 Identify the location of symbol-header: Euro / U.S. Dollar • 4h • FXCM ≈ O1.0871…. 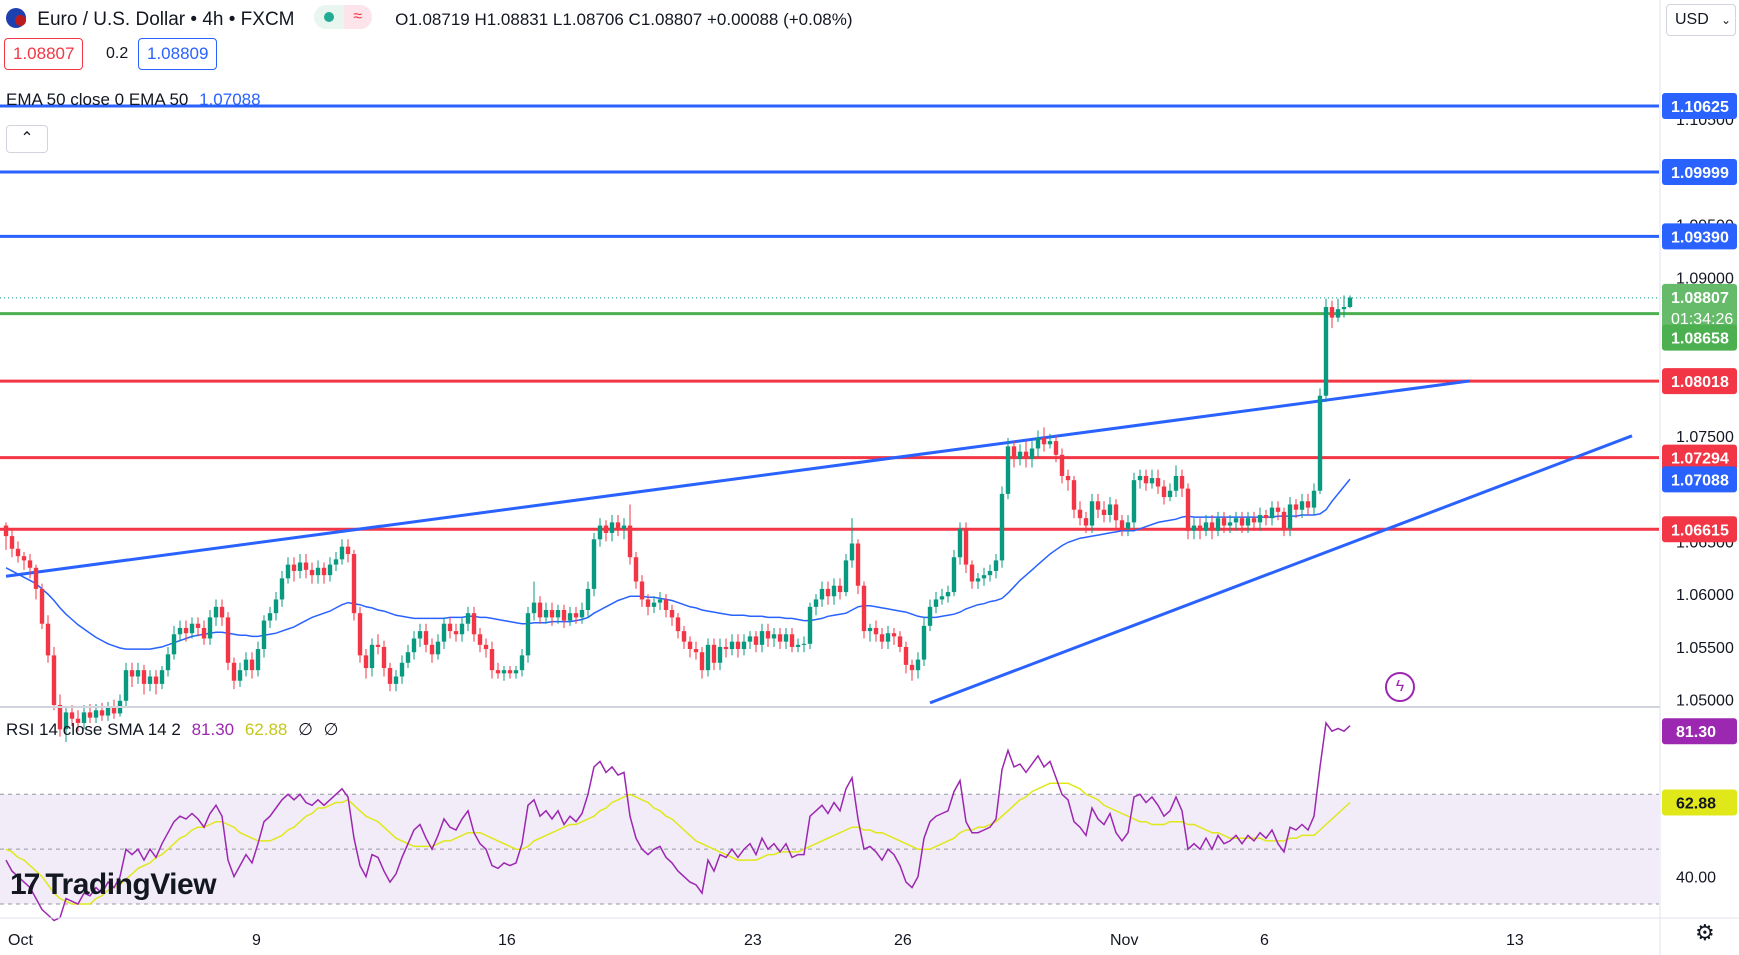
(429, 18).